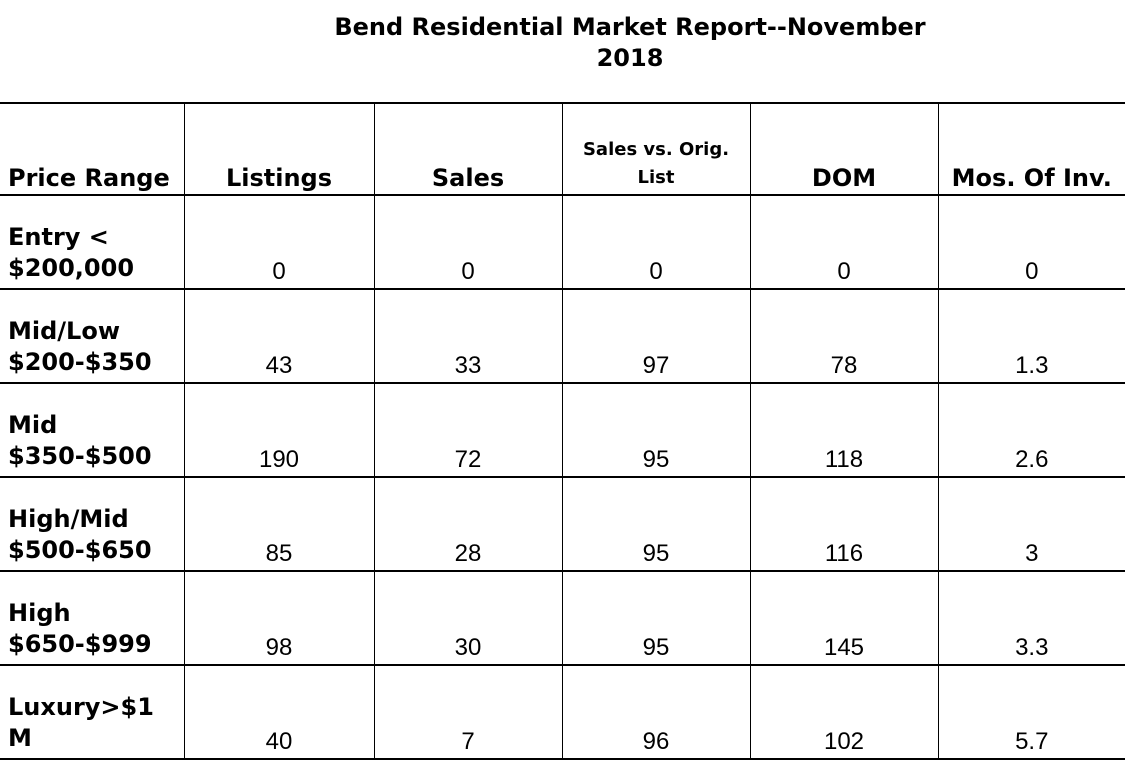 This screenshot has width=1125, height=760. I want to click on table-row: Mid/Low $200-$350 43 33 97 78 1.3, so click(562, 336).